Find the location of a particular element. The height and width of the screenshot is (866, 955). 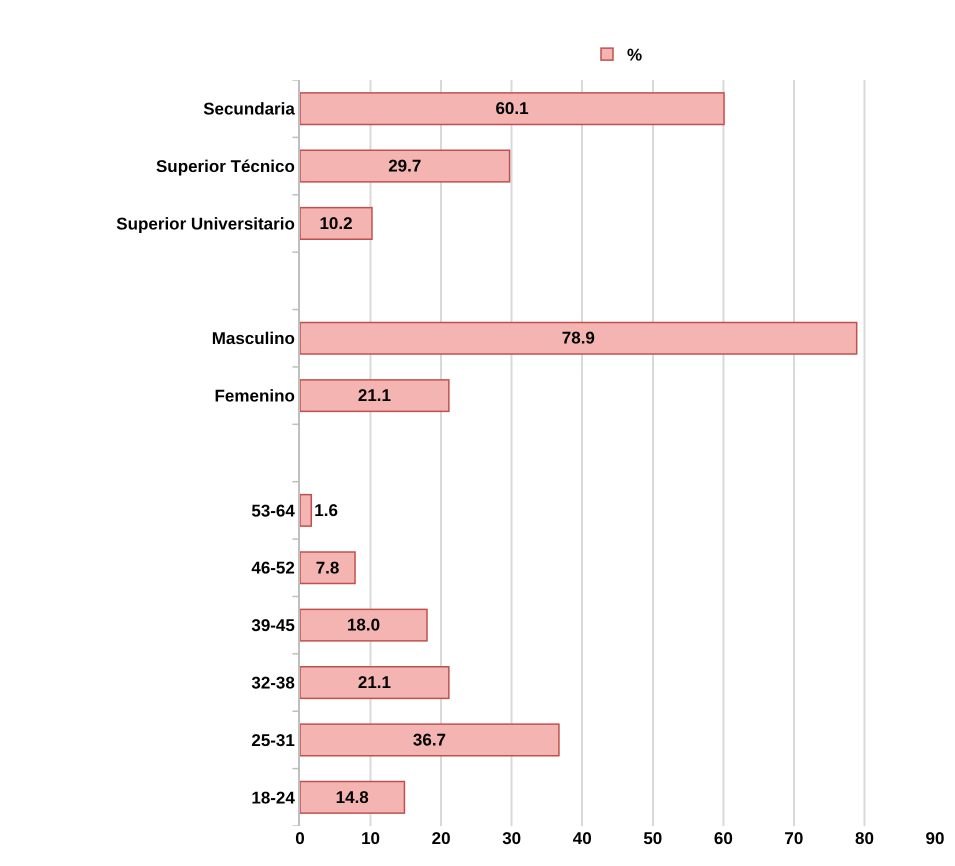

x-tick-label: 10 is located at coordinates (370, 838).